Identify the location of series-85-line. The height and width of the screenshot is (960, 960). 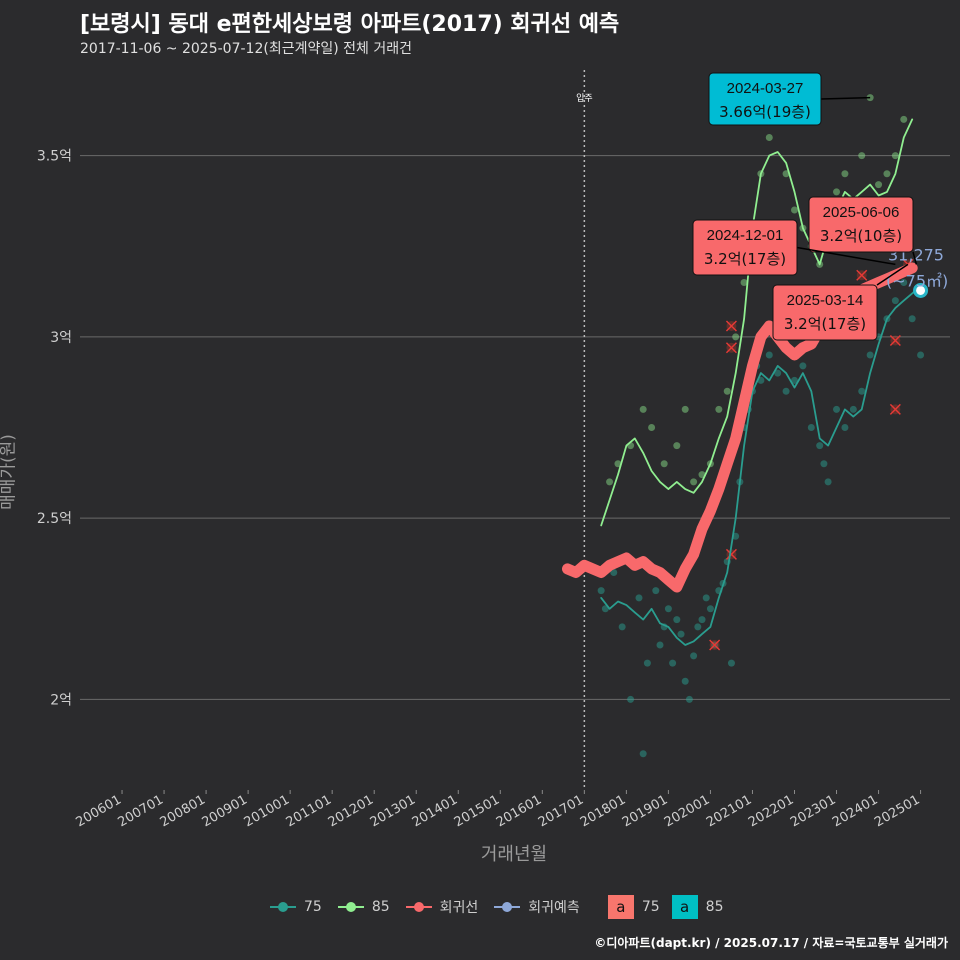
(757, 322).